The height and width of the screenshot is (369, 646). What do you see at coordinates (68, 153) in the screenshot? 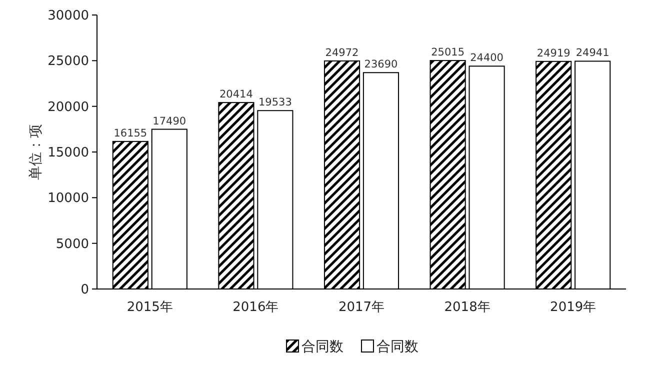
I see `y-tick-label: 15000` at bounding box center [68, 153].